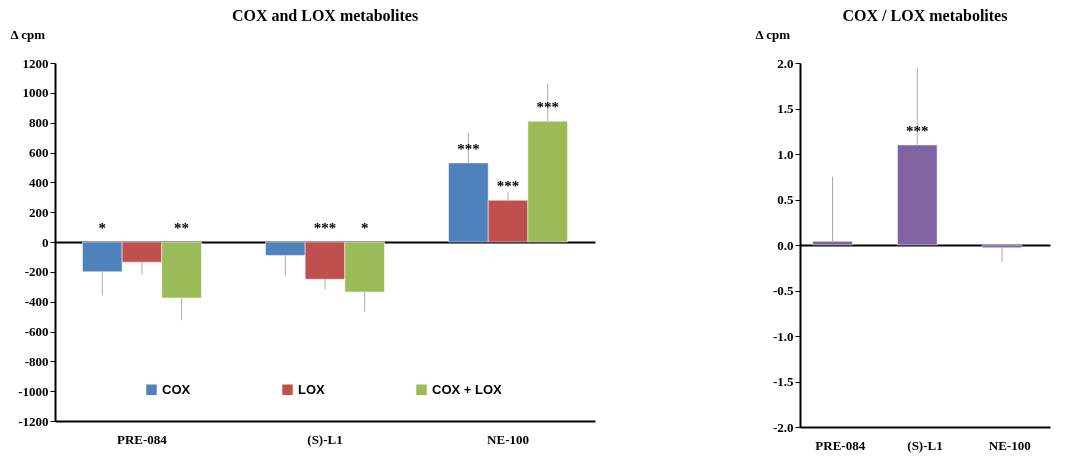 This screenshot has height=468, width=1065. What do you see at coordinates (45, 242) in the screenshot?
I see `y-tick-label: 0` at bounding box center [45, 242].